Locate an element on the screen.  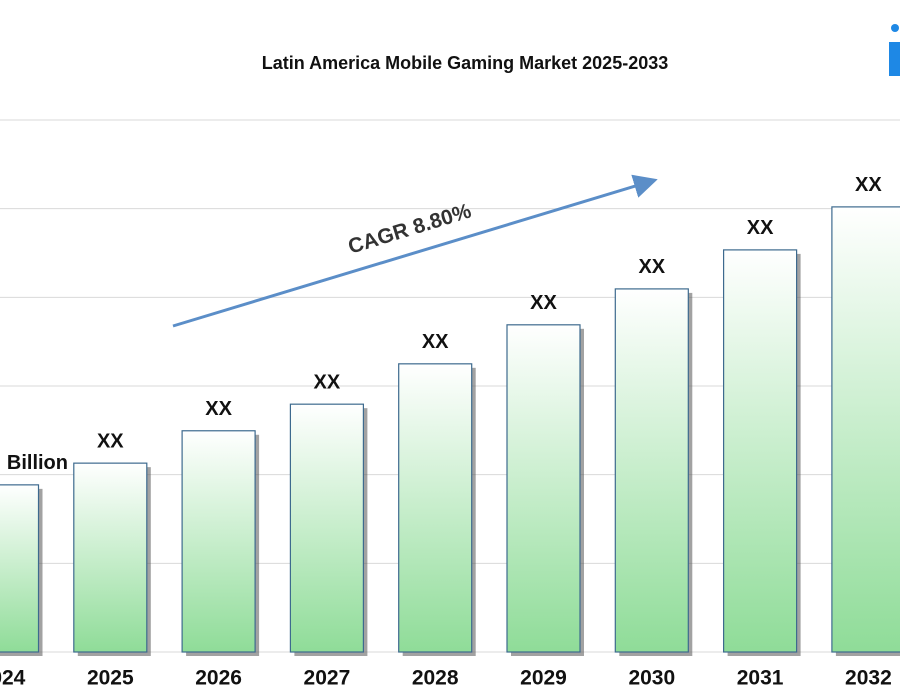
value-label: Billion is located at coordinates (37, 463).